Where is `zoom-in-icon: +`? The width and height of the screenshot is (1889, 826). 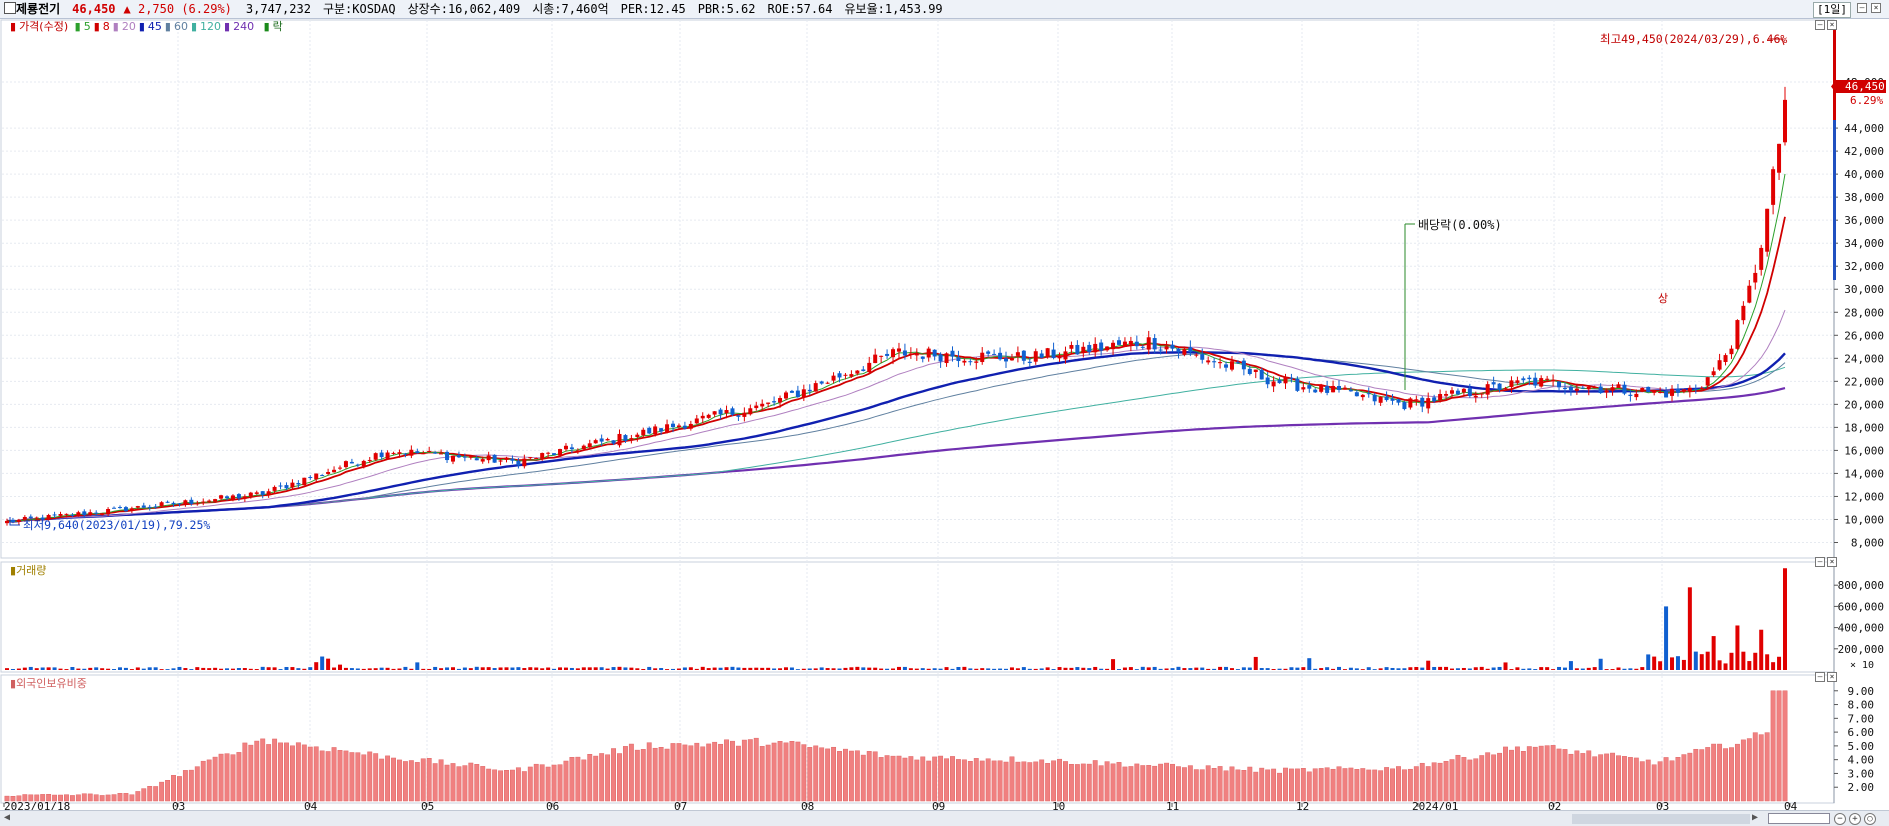 zoom-in-icon: + is located at coordinates (1855, 819).